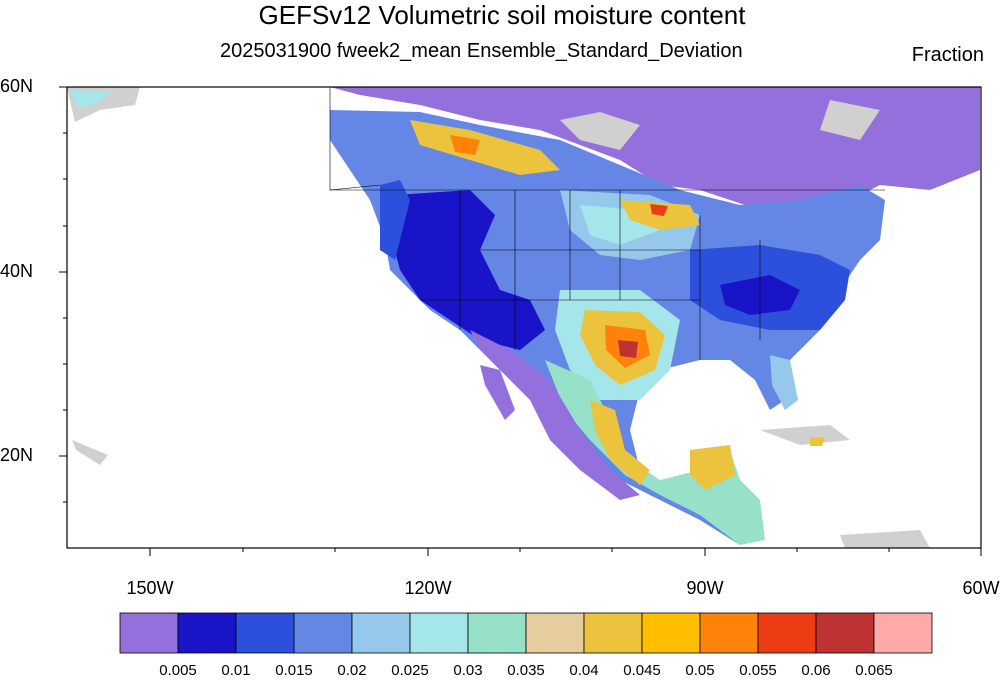  I want to click on colorbar-tick-label: 0.035, so click(526, 670).